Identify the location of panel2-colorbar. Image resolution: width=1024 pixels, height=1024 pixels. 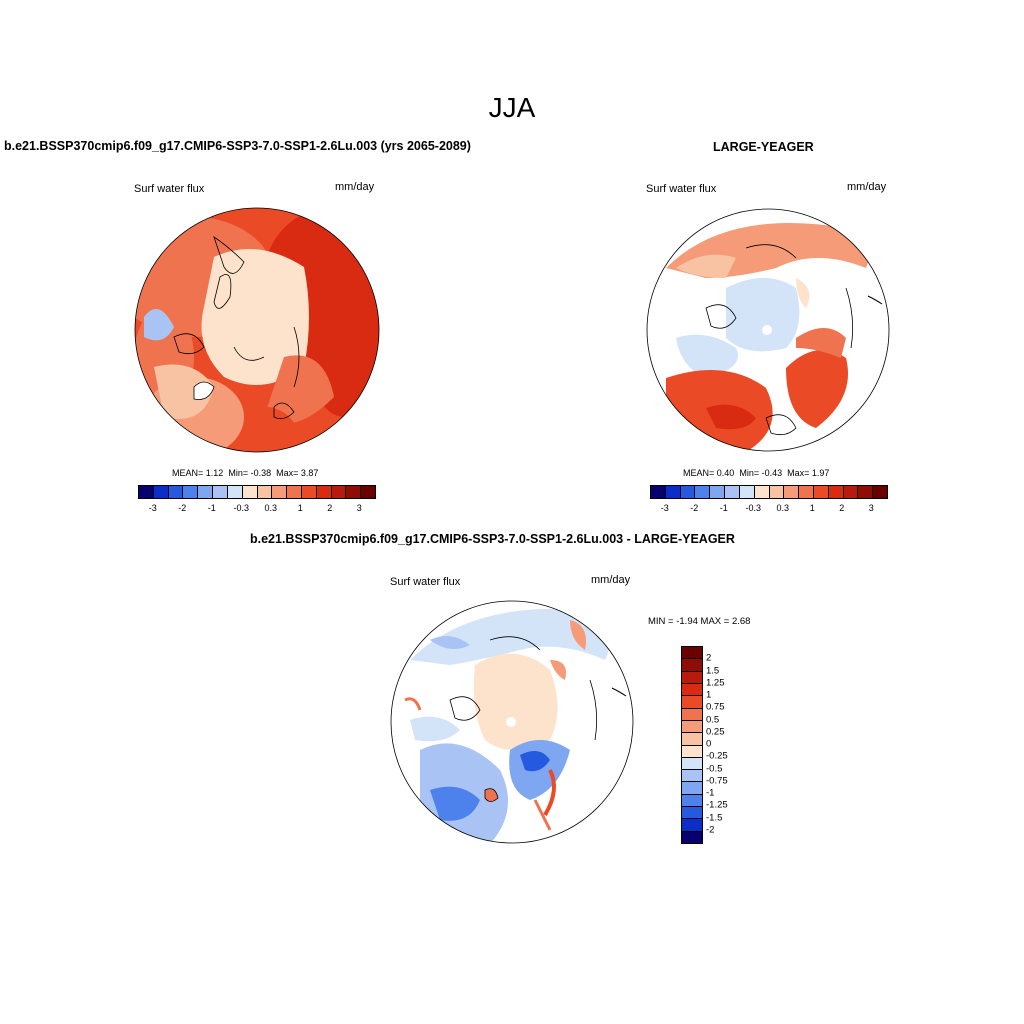
(769, 492).